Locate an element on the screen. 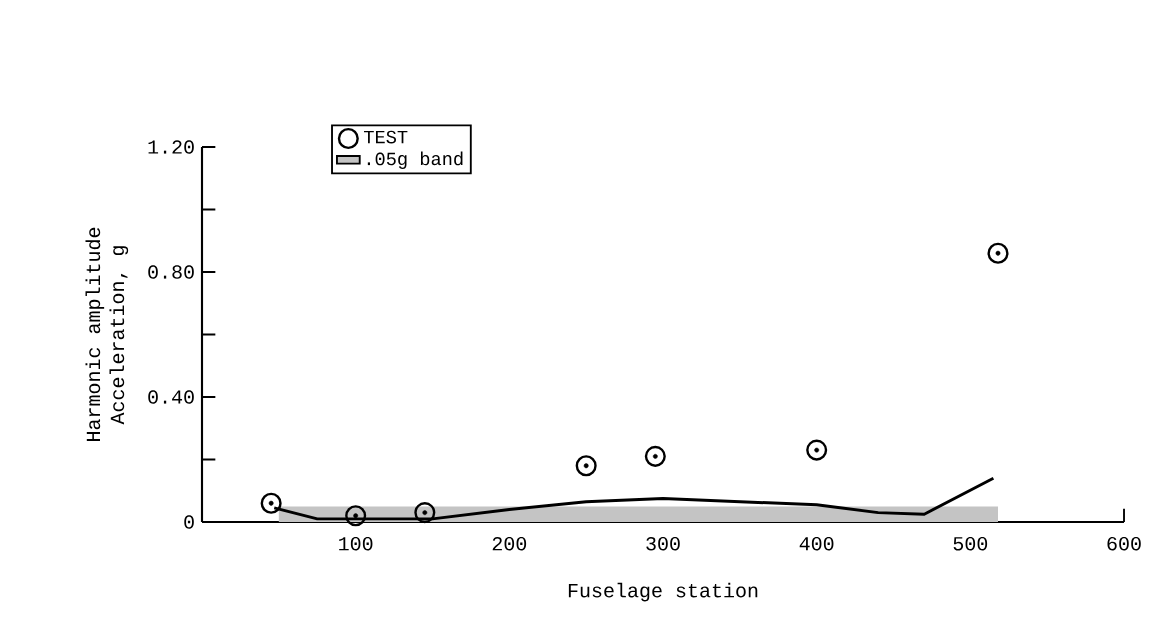 Image resolution: width=1162 pixels, height=621 pixels. x-tick-label: 600 is located at coordinates (1124, 543).